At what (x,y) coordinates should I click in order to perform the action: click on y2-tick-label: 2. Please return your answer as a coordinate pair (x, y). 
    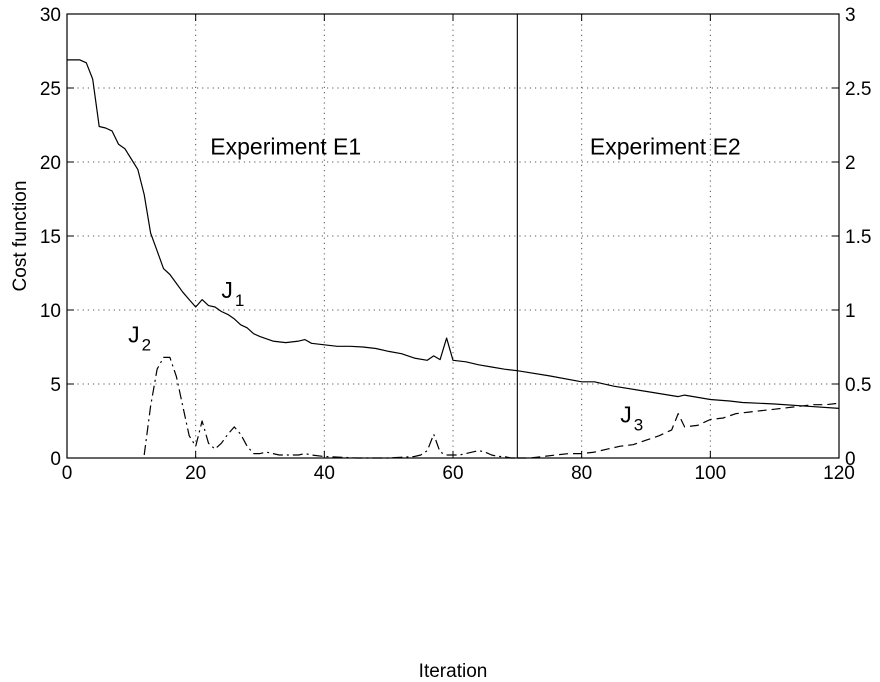
    Looking at the image, I should click on (850, 163).